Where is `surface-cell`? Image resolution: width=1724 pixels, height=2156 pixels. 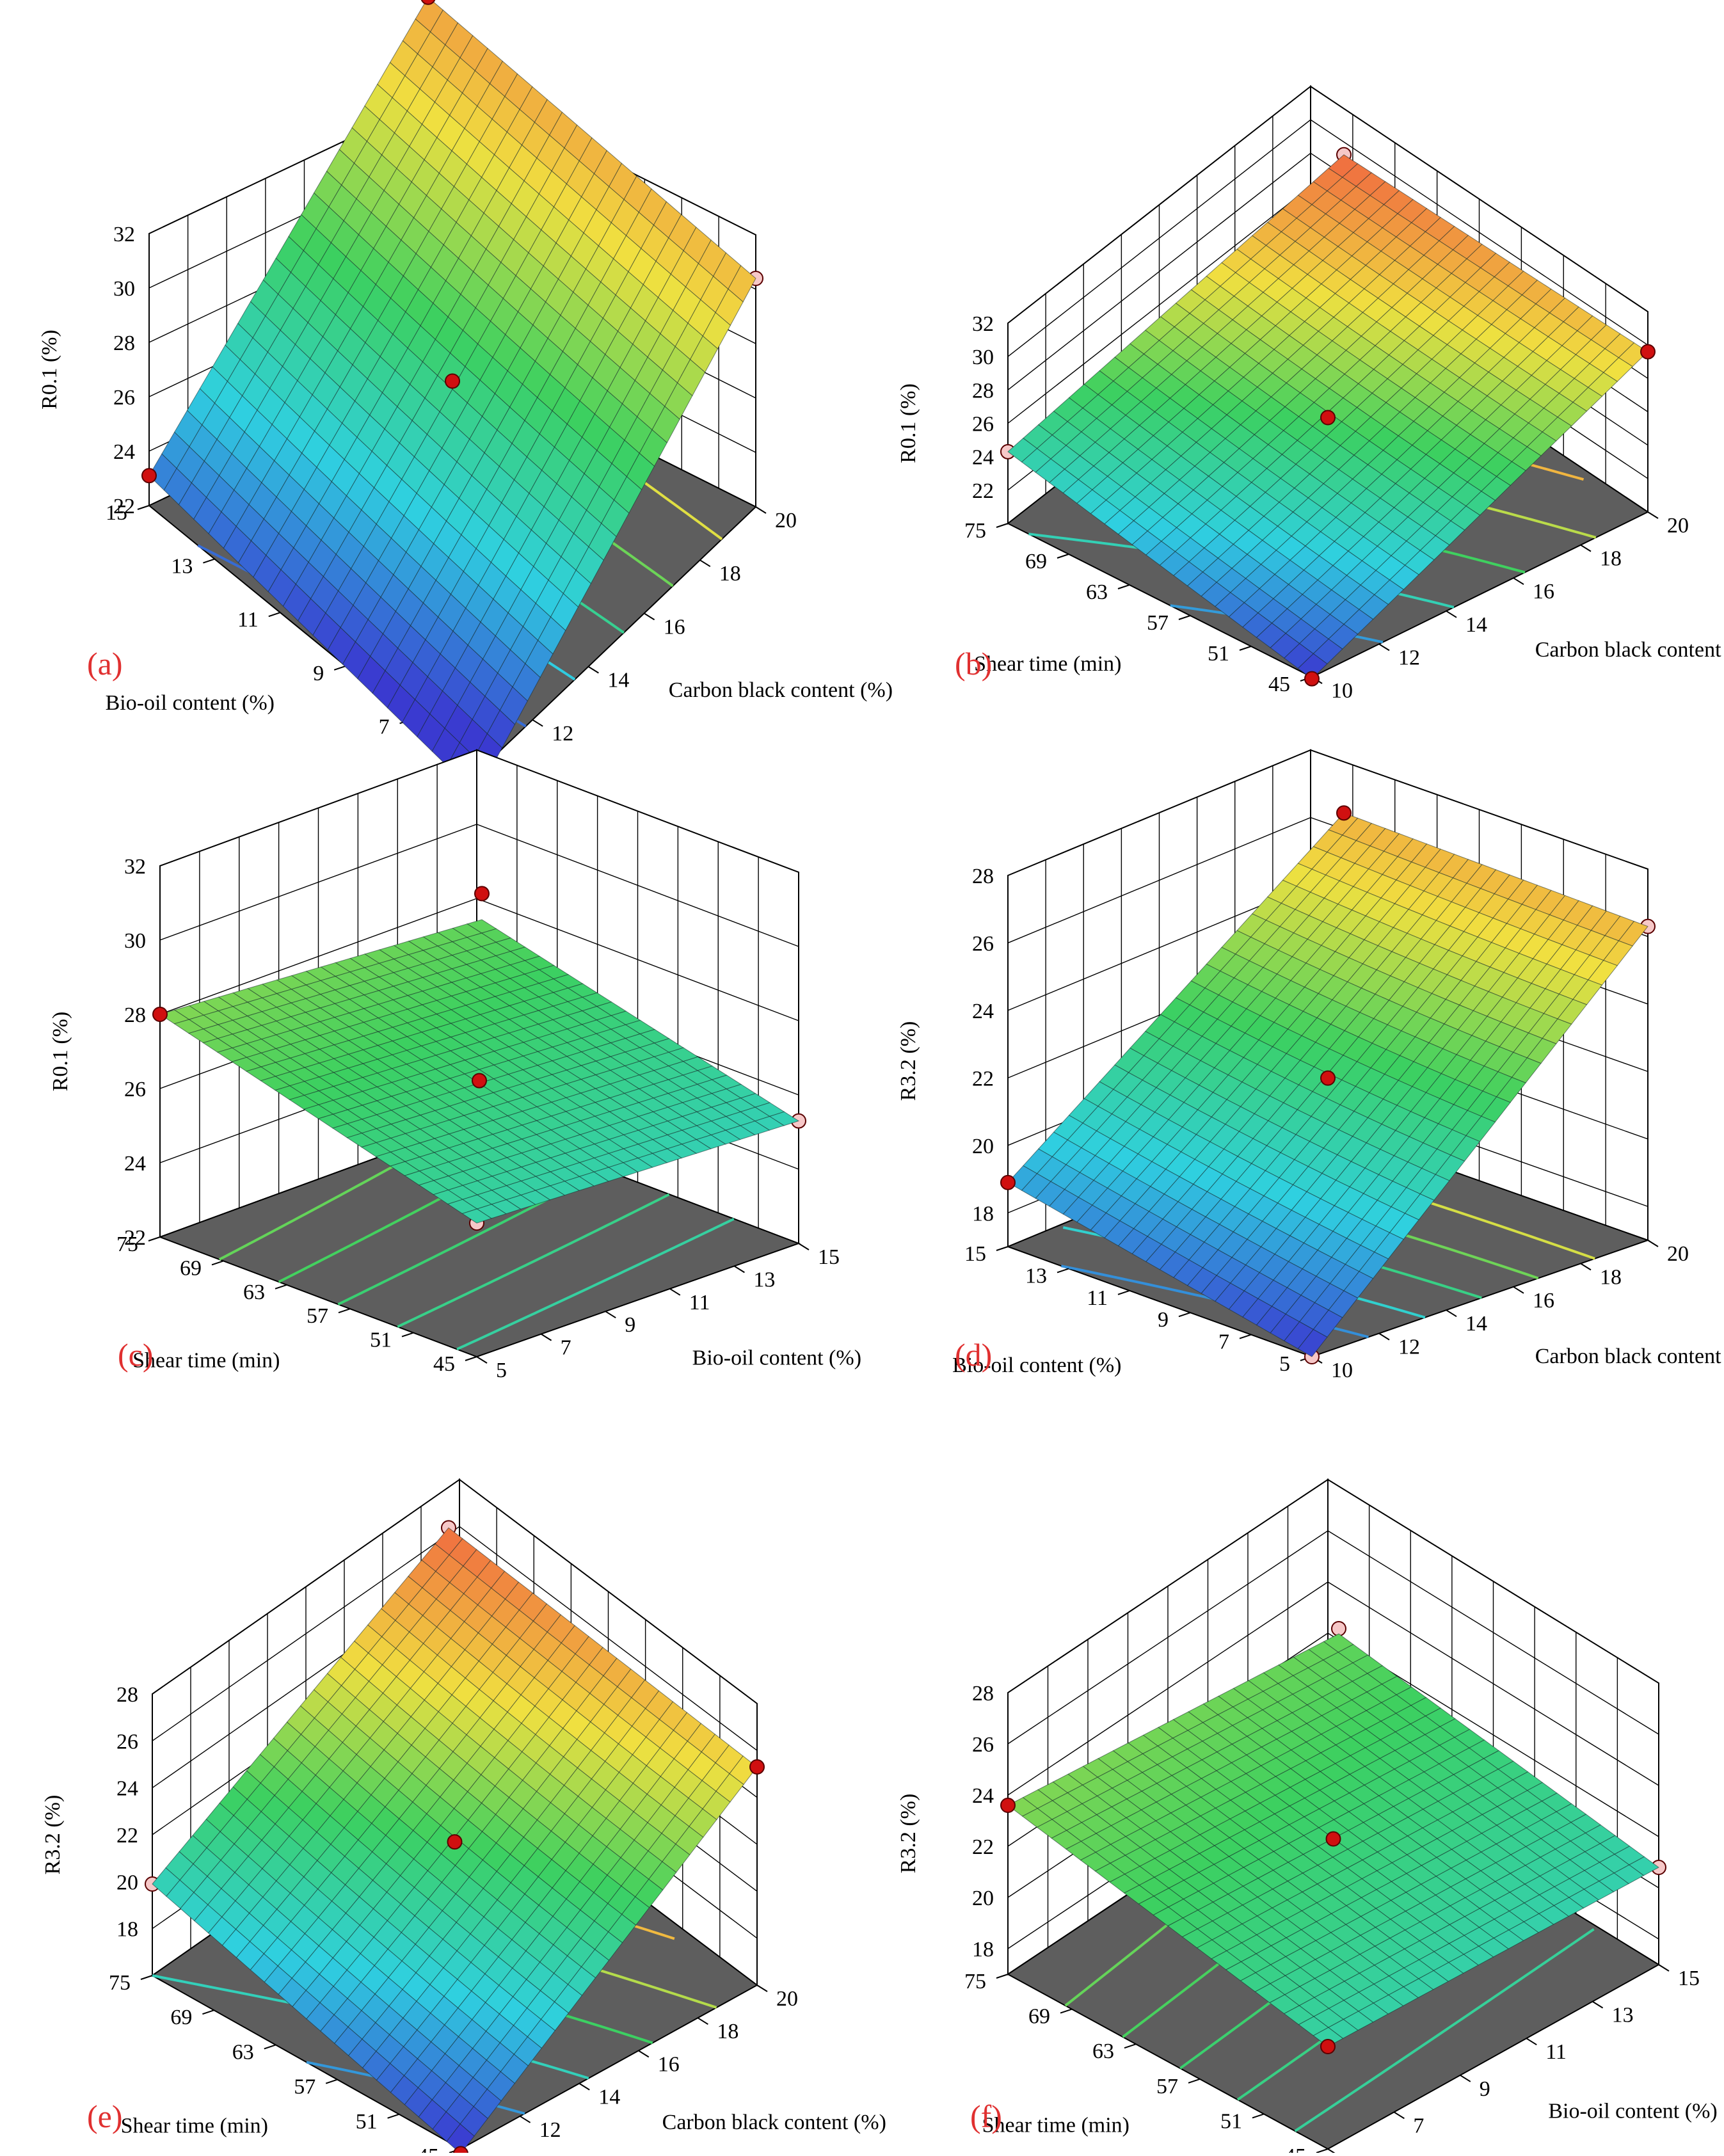
surface-cell is located at coordinates (477, 1216).